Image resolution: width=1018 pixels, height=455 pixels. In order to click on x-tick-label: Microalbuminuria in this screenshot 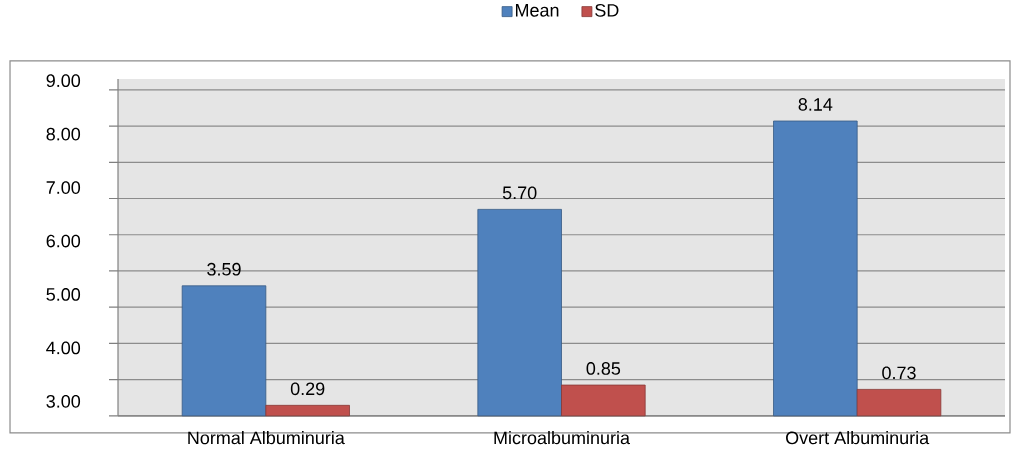, I will do `click(562, 438)`.